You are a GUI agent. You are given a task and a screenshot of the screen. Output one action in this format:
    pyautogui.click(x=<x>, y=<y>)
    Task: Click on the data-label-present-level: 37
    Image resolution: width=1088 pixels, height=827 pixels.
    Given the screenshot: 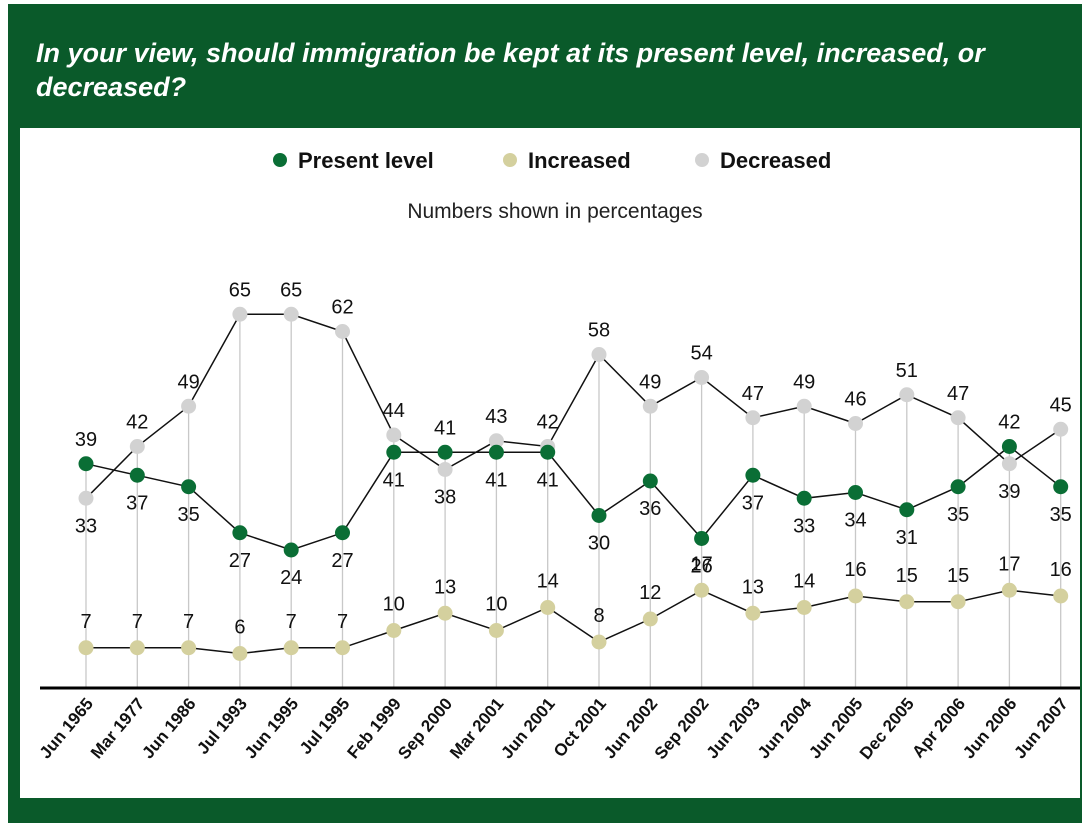 What is the action you would take?
    pyautogui.click(x=753, y=503)
    